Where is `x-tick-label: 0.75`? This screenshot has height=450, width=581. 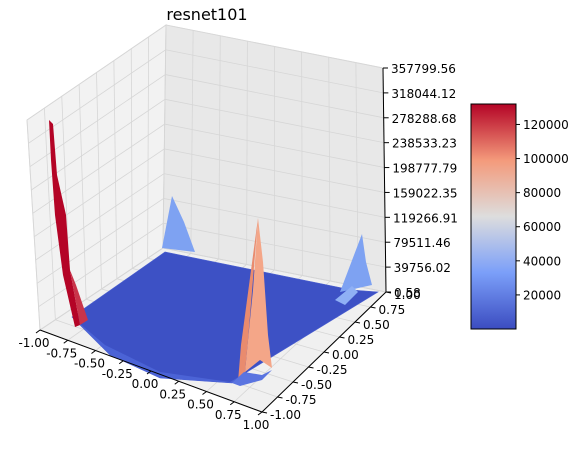
x-tick-label: 0.75 is located at coordinates (228, 415).